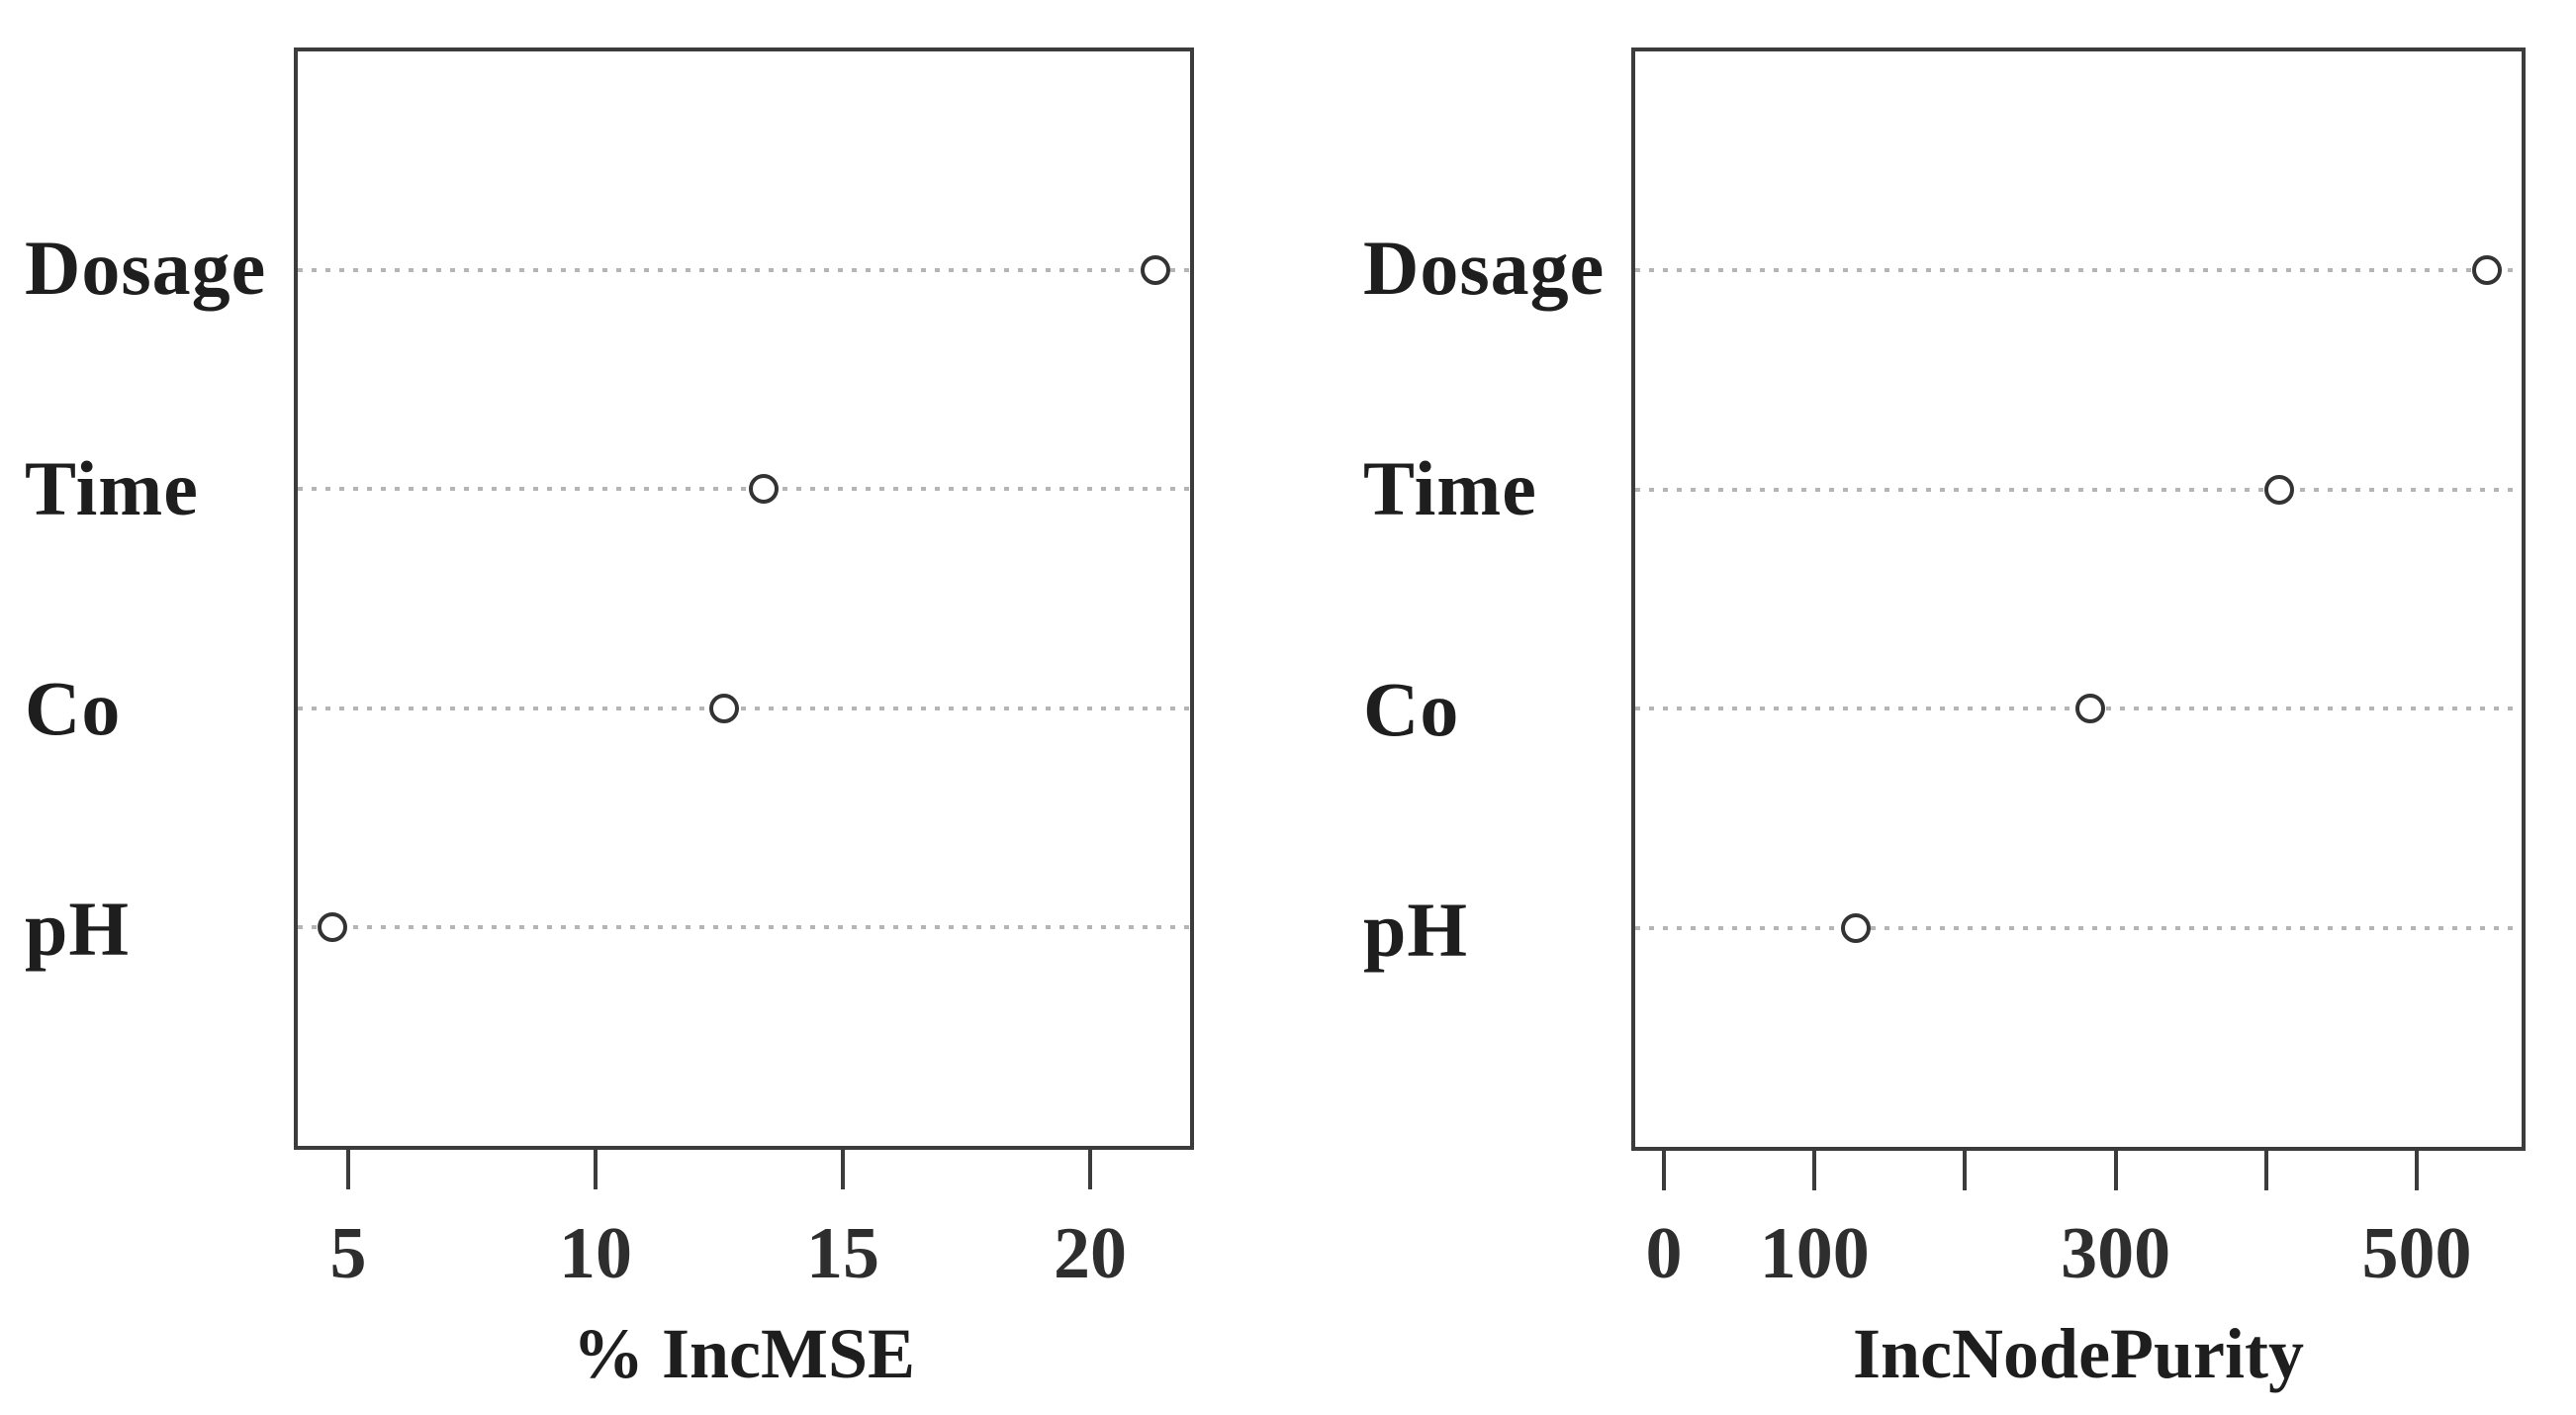 This screenshot has height=1415, width=2576. Describe the element at coordinates (595, 1253) in the screenshot. I see `x-axis-tick-label: 10` at that location.